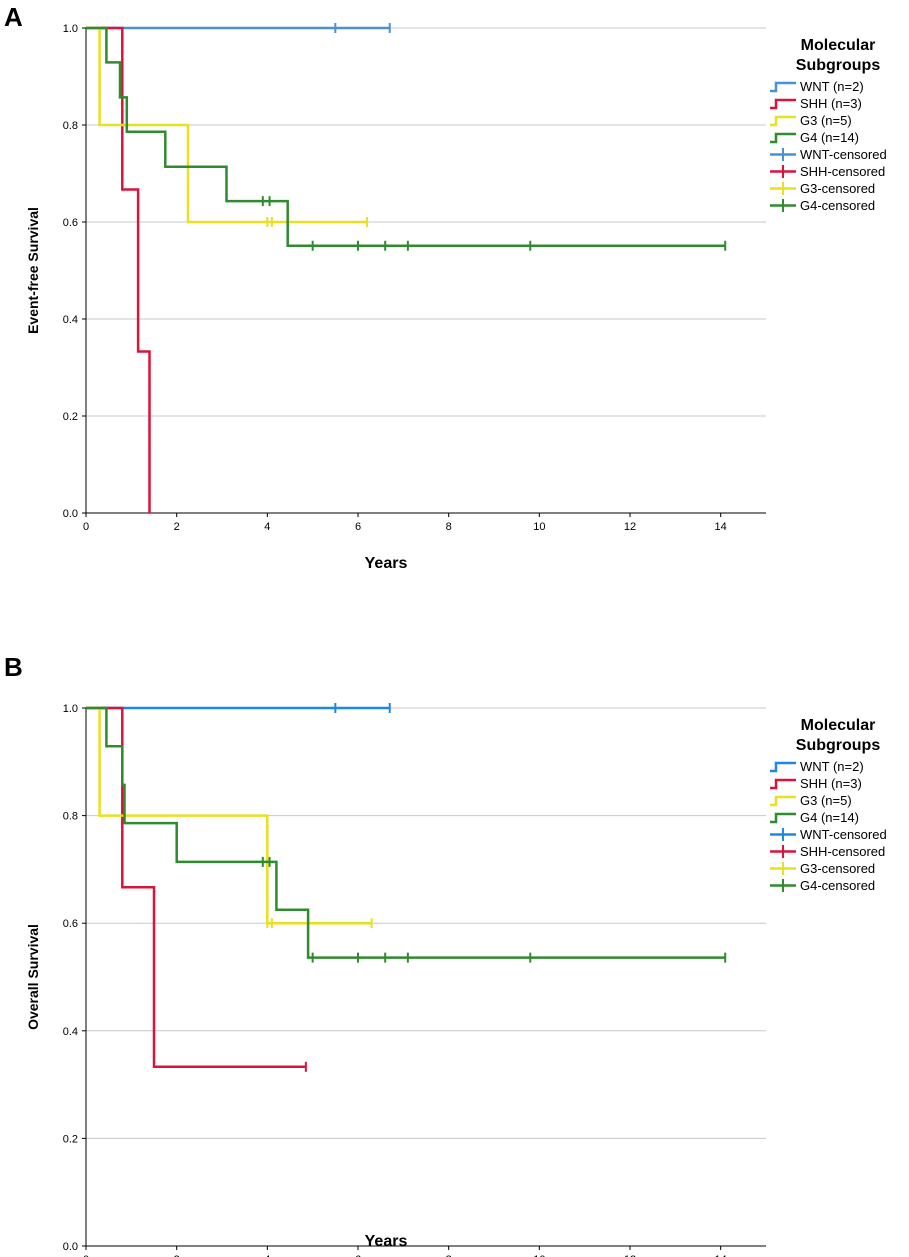 This screenshot has width=909, height=1257. Describe the element at coordinates (13, 667) in the screenshot. I see `panel-letter: B` at that location.